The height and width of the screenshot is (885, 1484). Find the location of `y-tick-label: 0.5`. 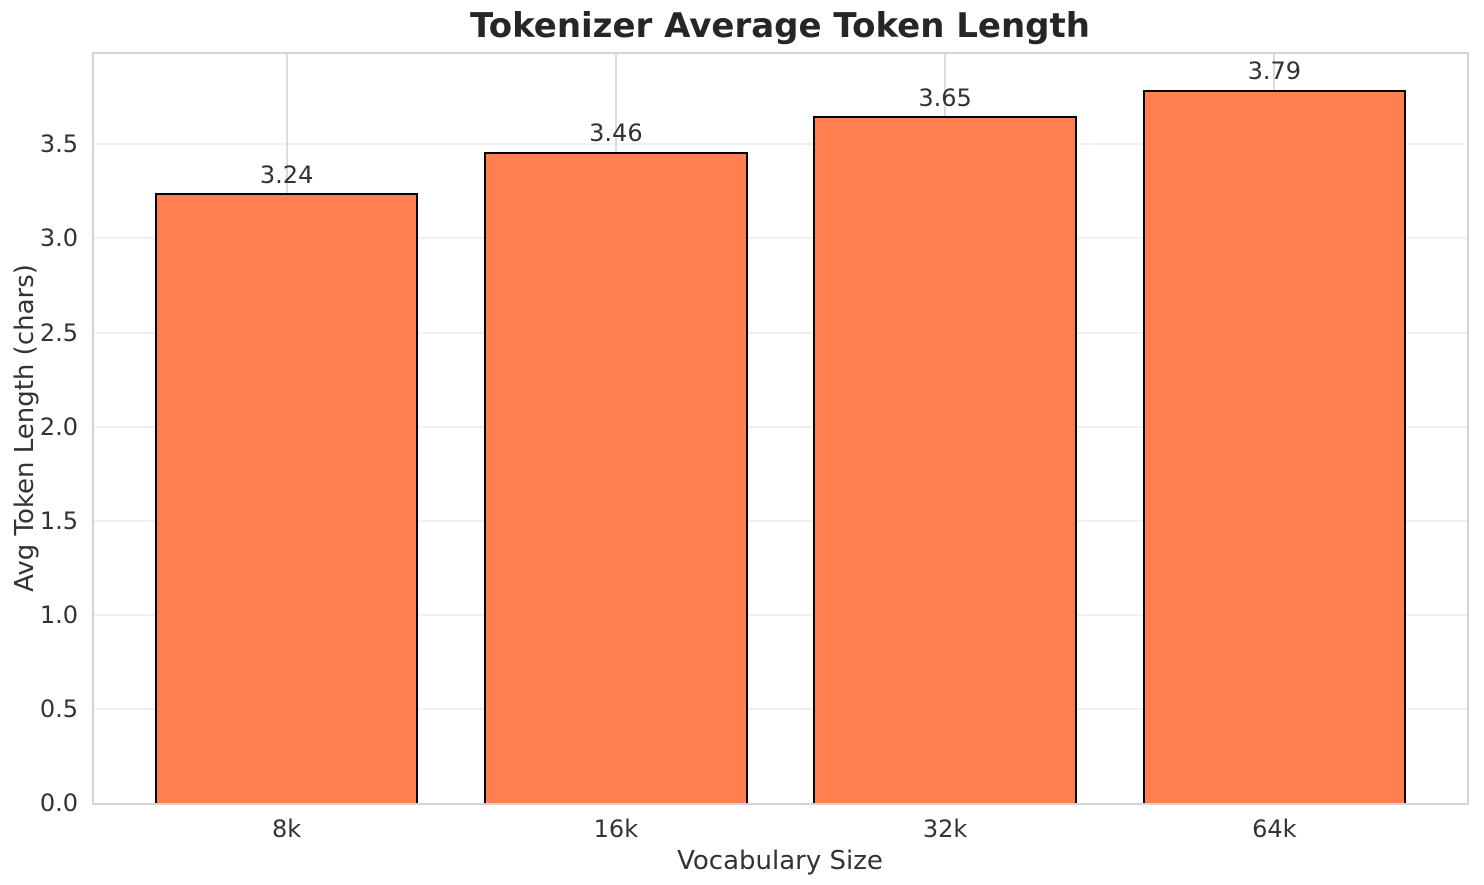

y-tick-label: 0.5 is located at coordinates (58, 708).